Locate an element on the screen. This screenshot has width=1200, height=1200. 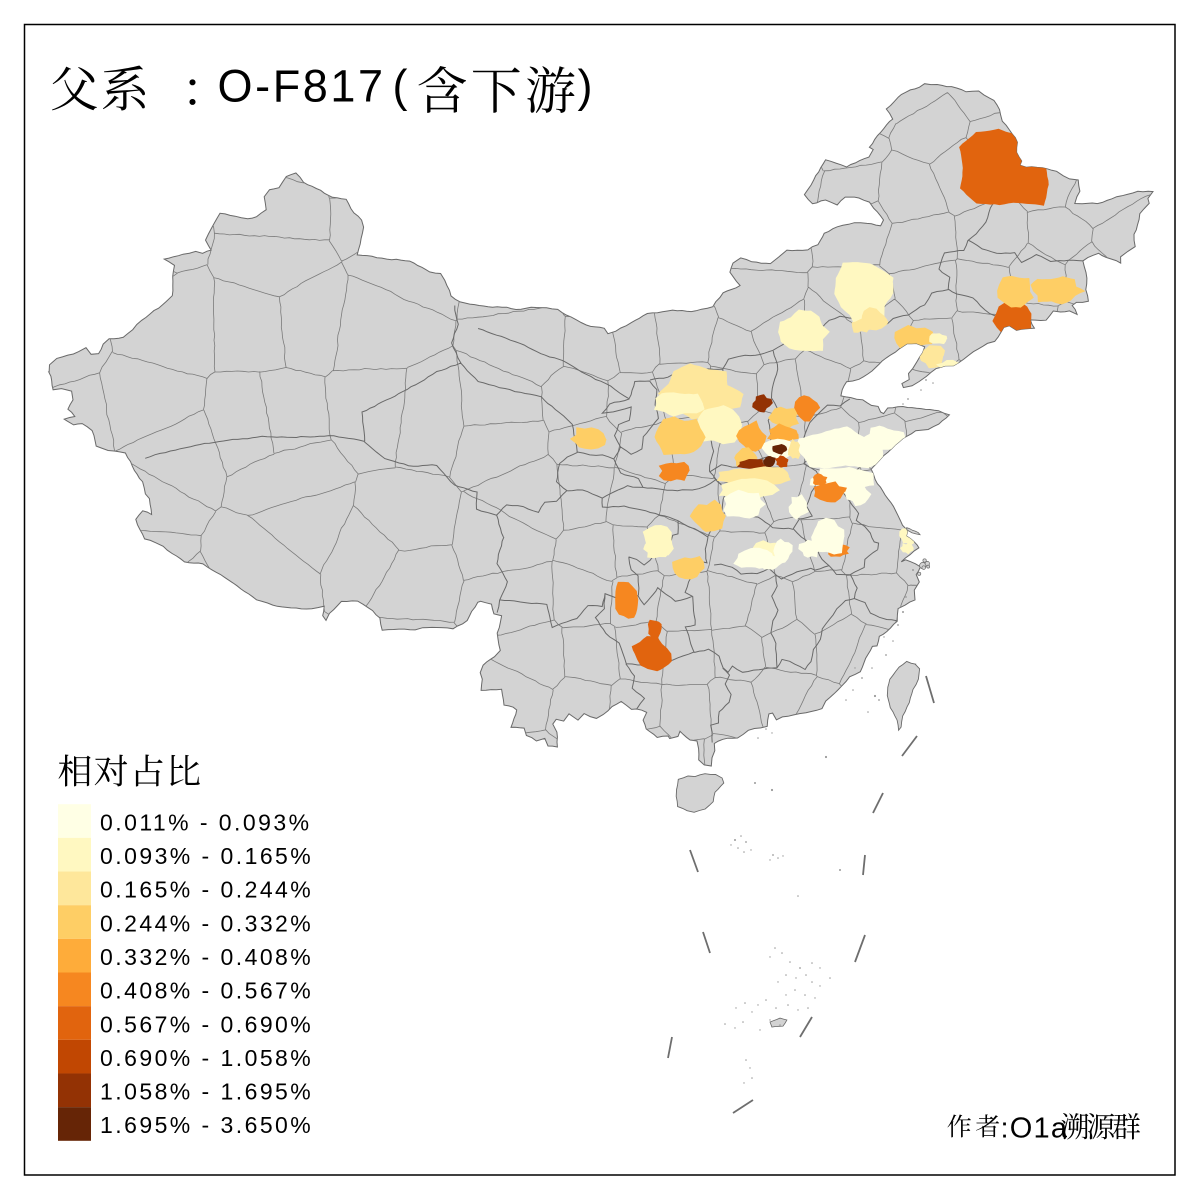
svg-text: 0.093% - 0.165% is located at coordinates (206, 856).